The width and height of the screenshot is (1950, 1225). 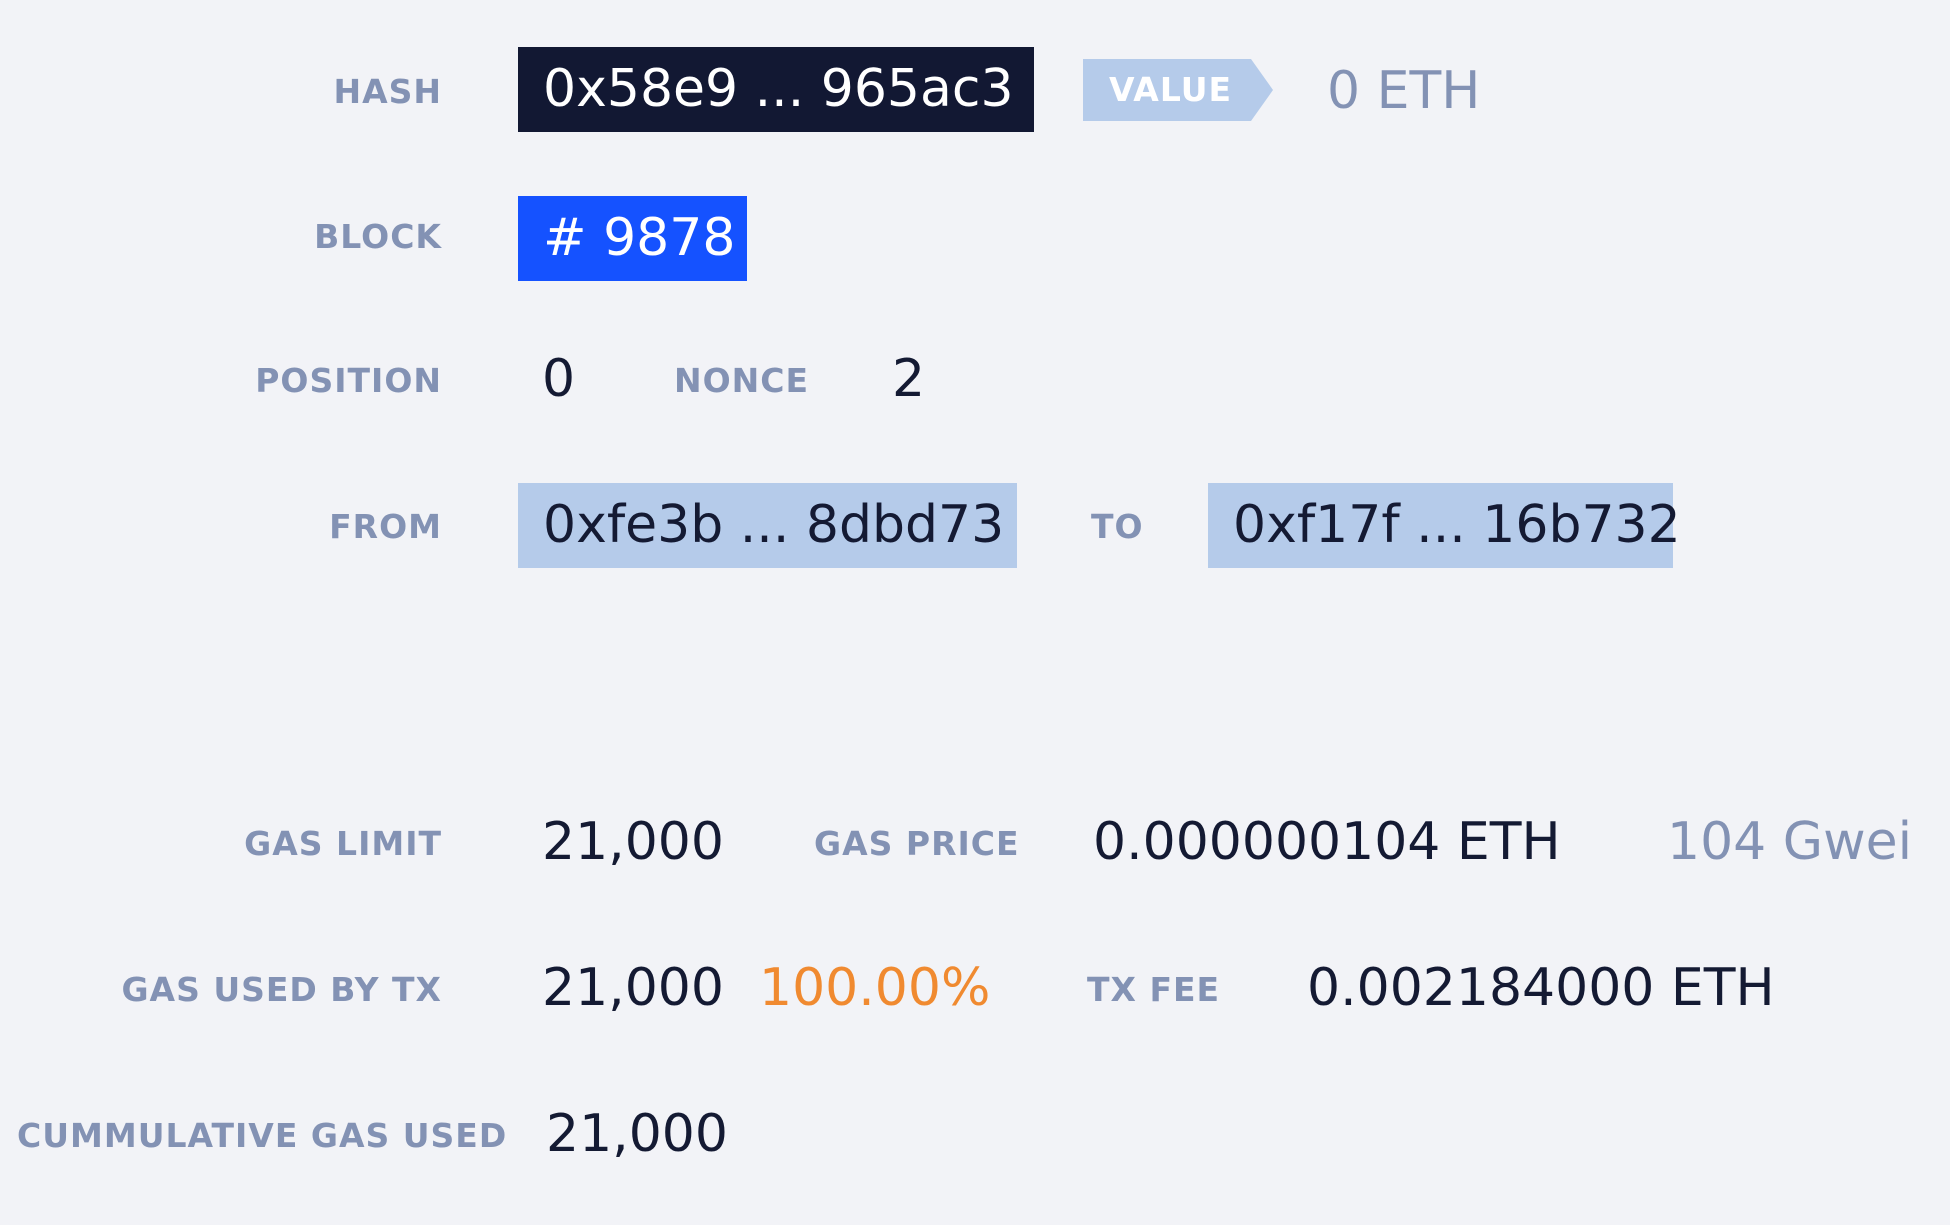 I want to click on hash-label: HASH, so click(x=387, y=91).